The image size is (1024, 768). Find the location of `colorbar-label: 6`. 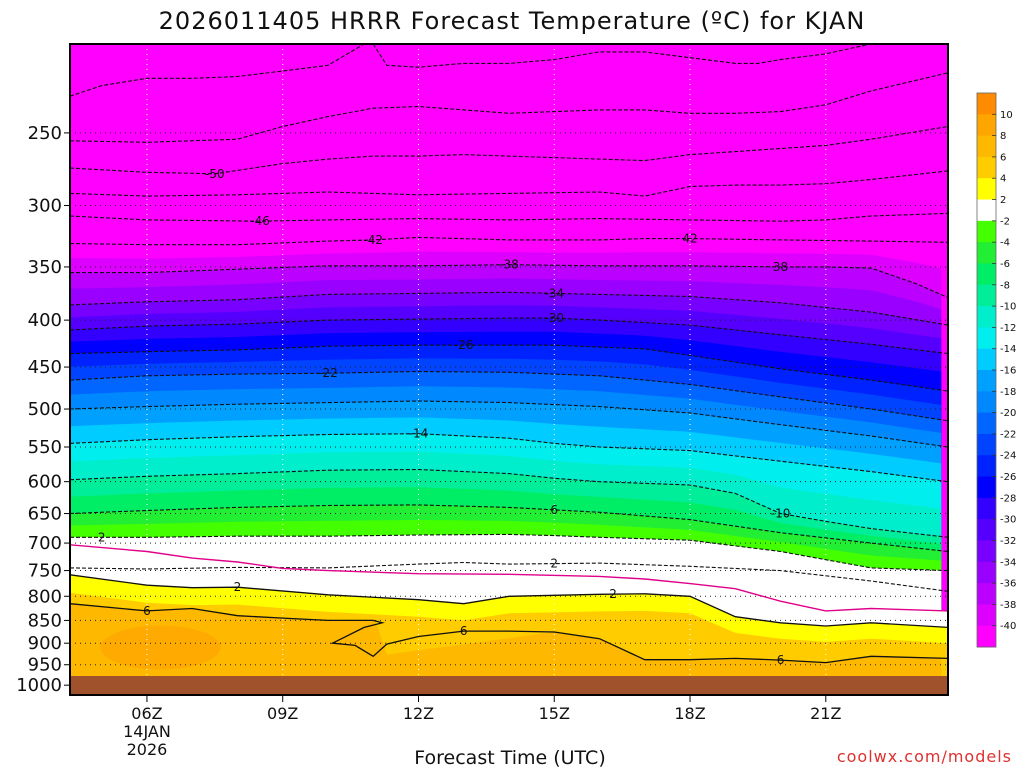

colorbar-label: 6 is located at coordinates (1003, 157).